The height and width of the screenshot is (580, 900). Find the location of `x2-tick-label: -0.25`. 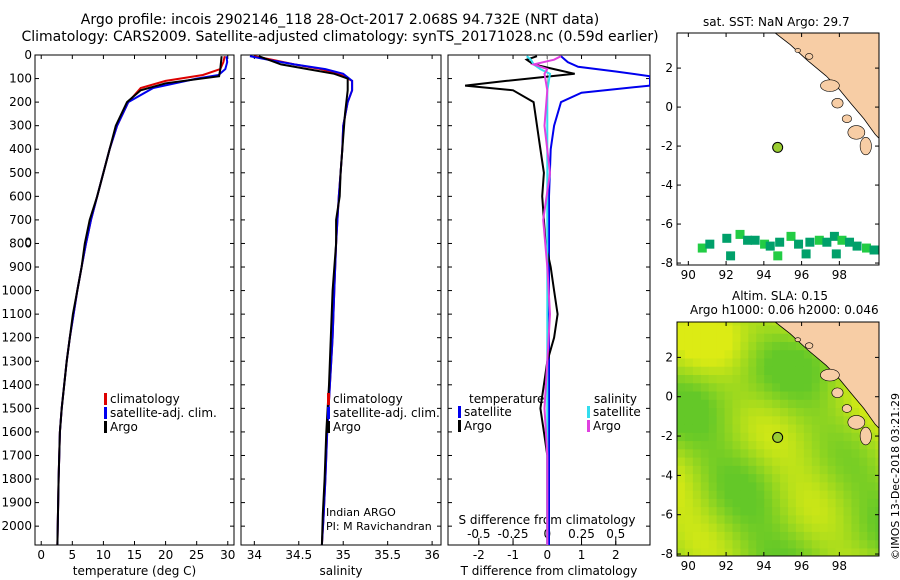

x2-tick-label: -0.25 is located at coordinates (513, 534).